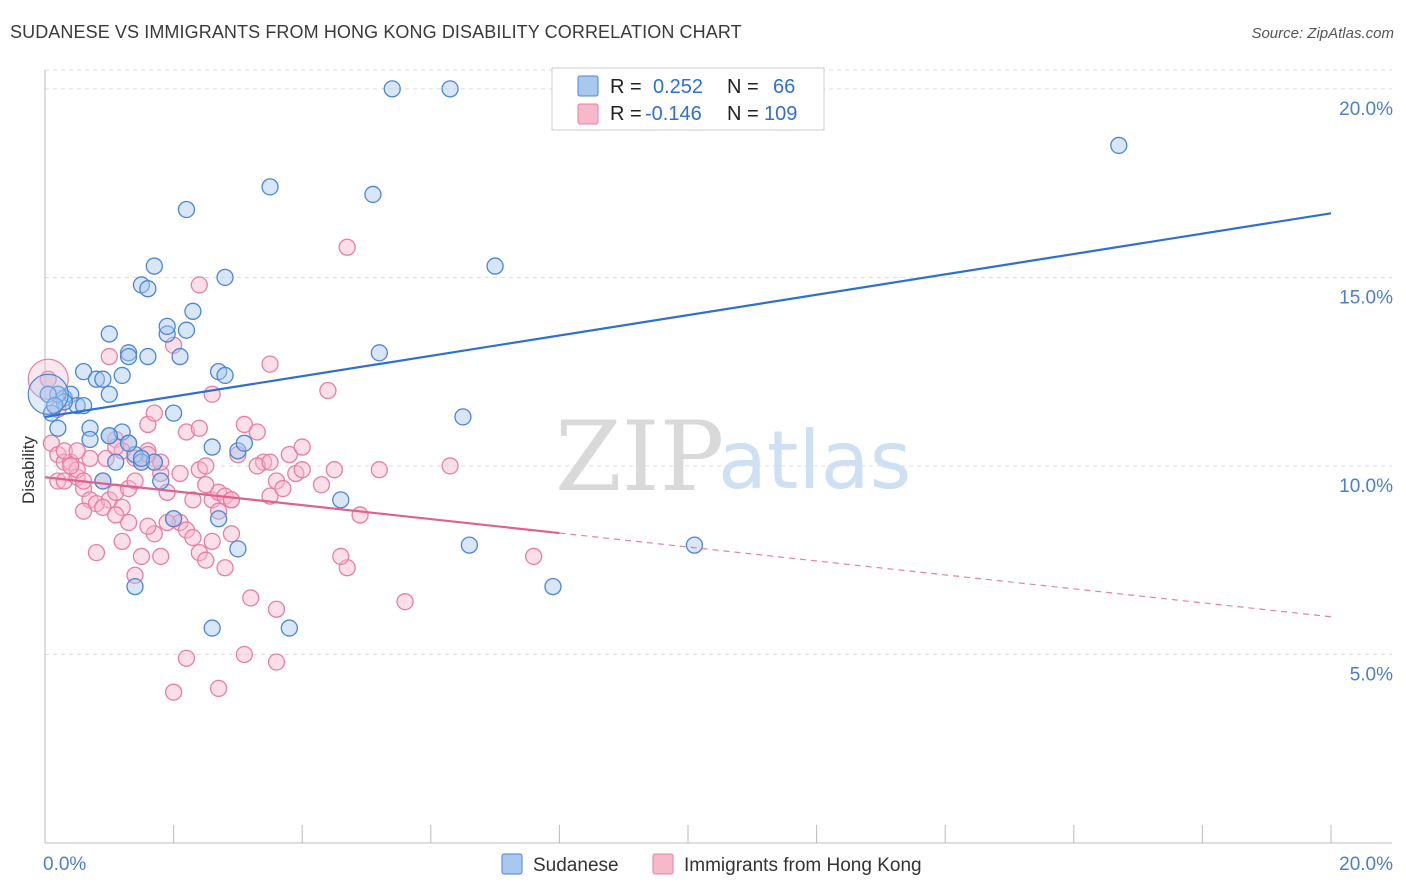  Describe the element at coordinates (626, 114) in the screenshot. I see `legend-r-label-2: R =` at that location.